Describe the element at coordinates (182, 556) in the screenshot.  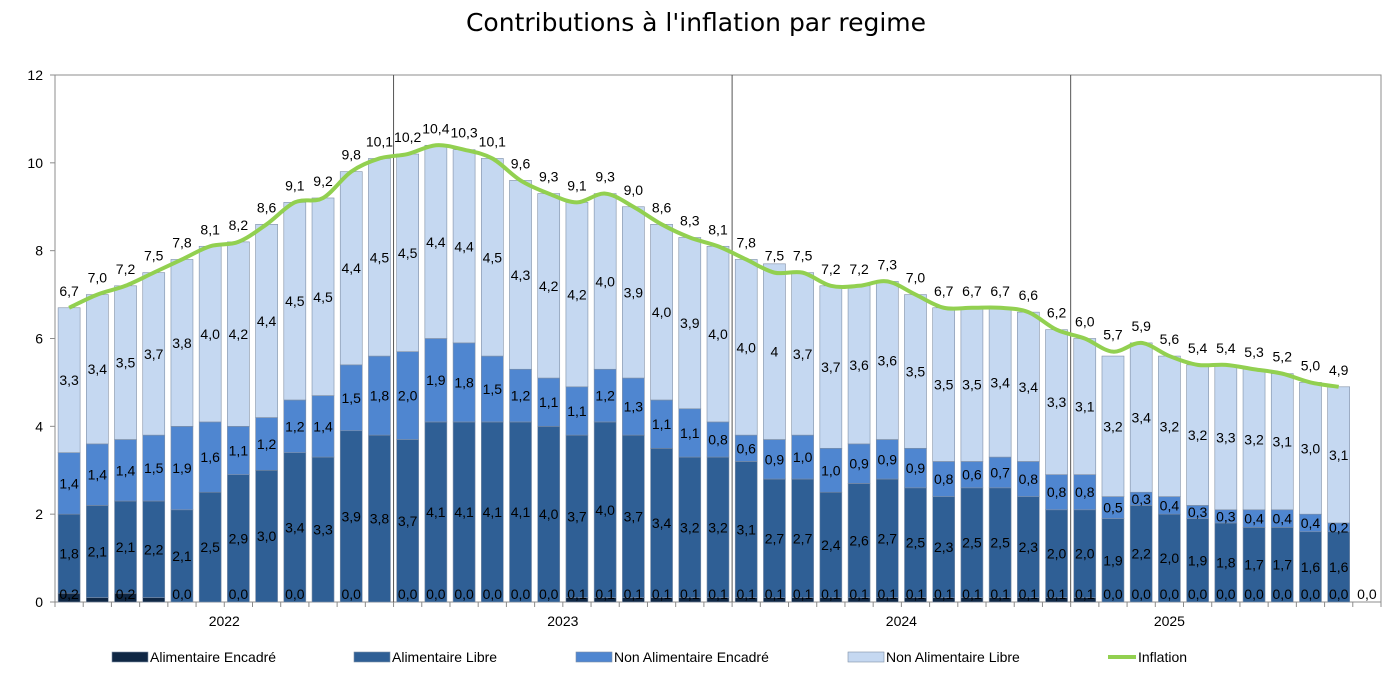
I see `data-label: 2,1` at that location.